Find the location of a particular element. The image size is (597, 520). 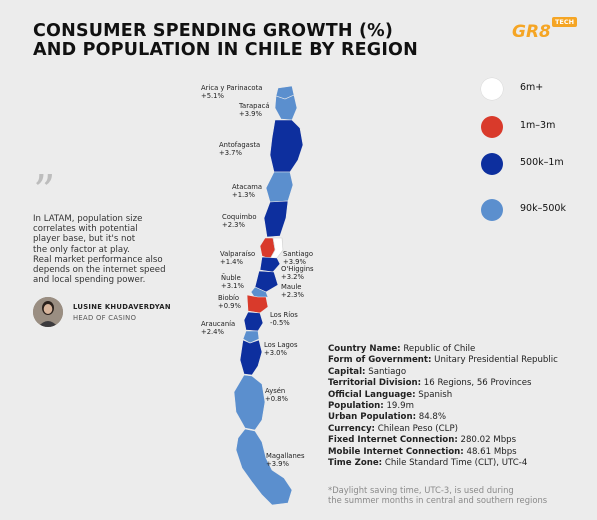

label-antofagasta: Antofagasta +3.7% is located at coordinates (240, 149).